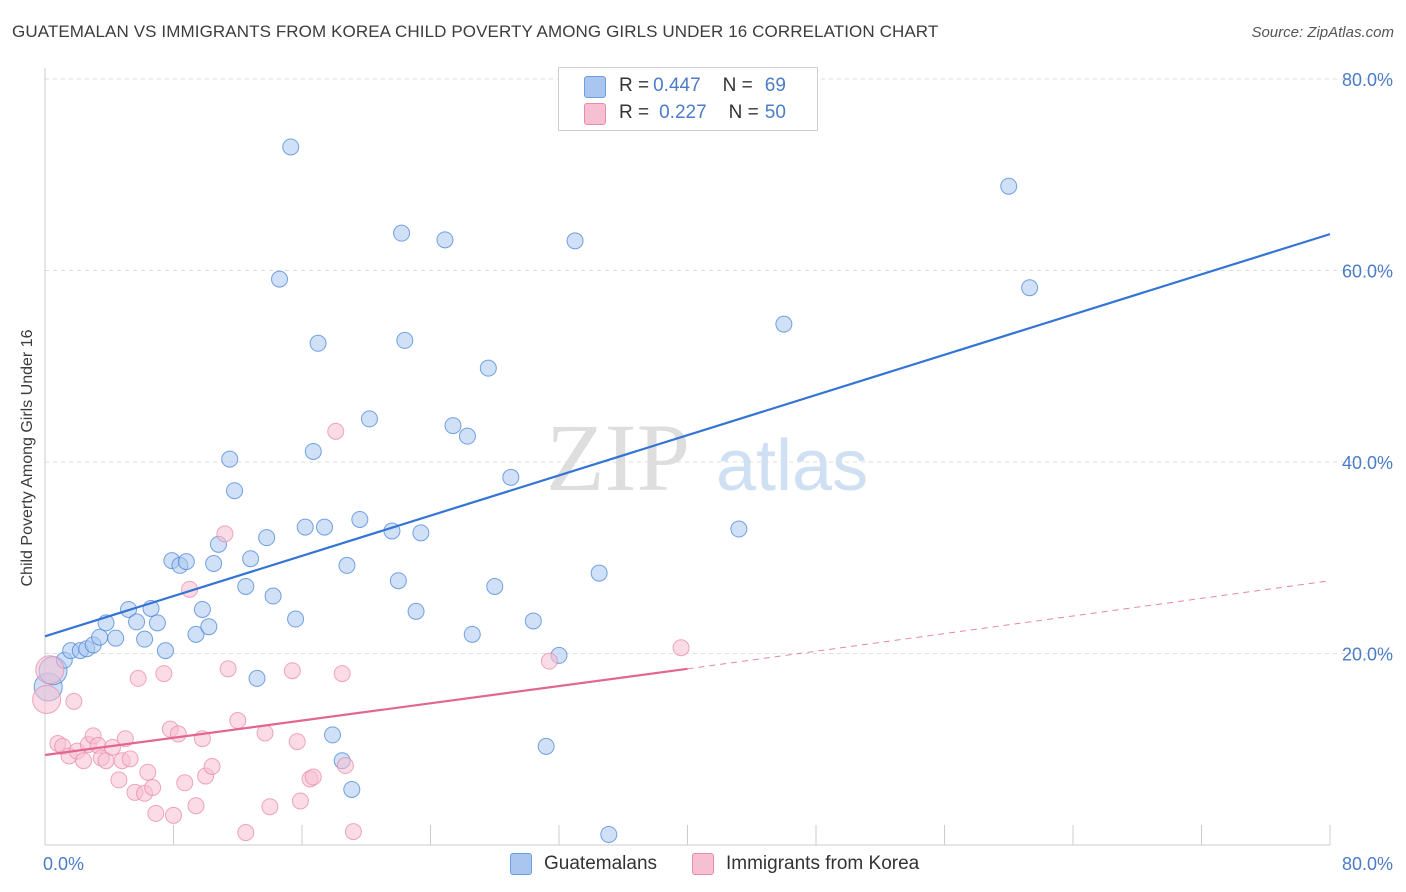  I want to click on y-tick-label: 80.0%, so click(1367, 80).